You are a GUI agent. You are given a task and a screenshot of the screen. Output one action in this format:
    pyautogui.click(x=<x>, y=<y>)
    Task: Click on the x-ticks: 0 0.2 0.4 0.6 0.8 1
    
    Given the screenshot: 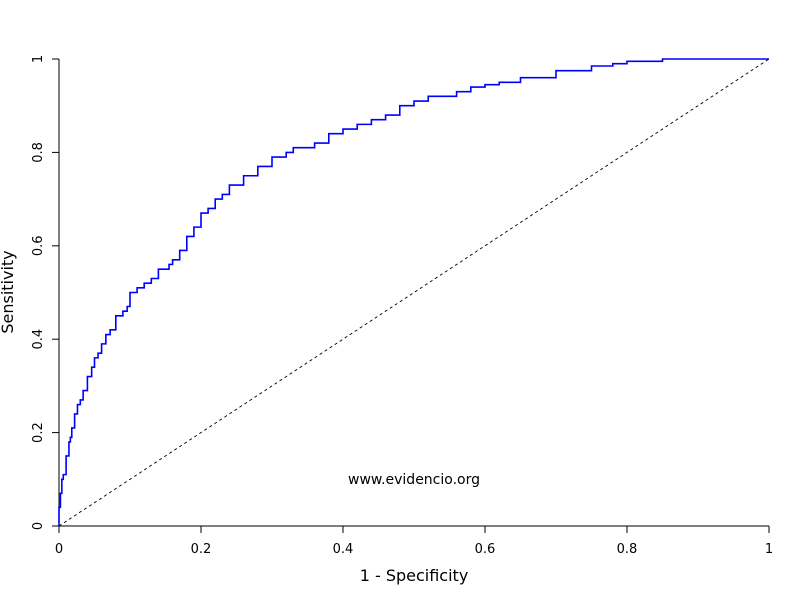 What is the action you would take?
    pyautogui.click(x=414, y=541)
    